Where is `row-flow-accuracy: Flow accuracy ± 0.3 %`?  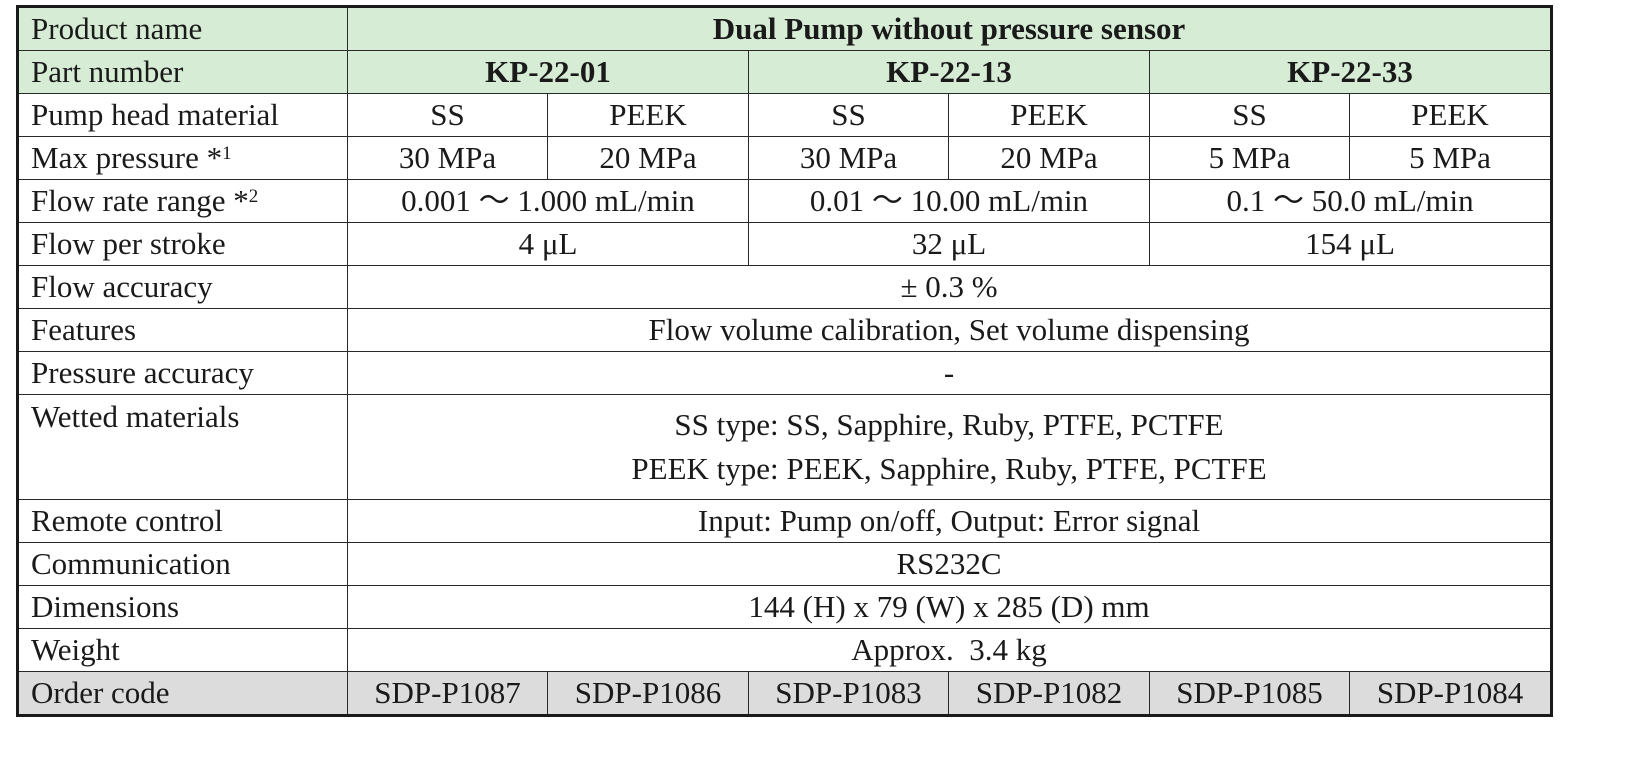 row-flow-accuracy: Flow accuracy ± 0.3 % is located at coordinates (785, 287).